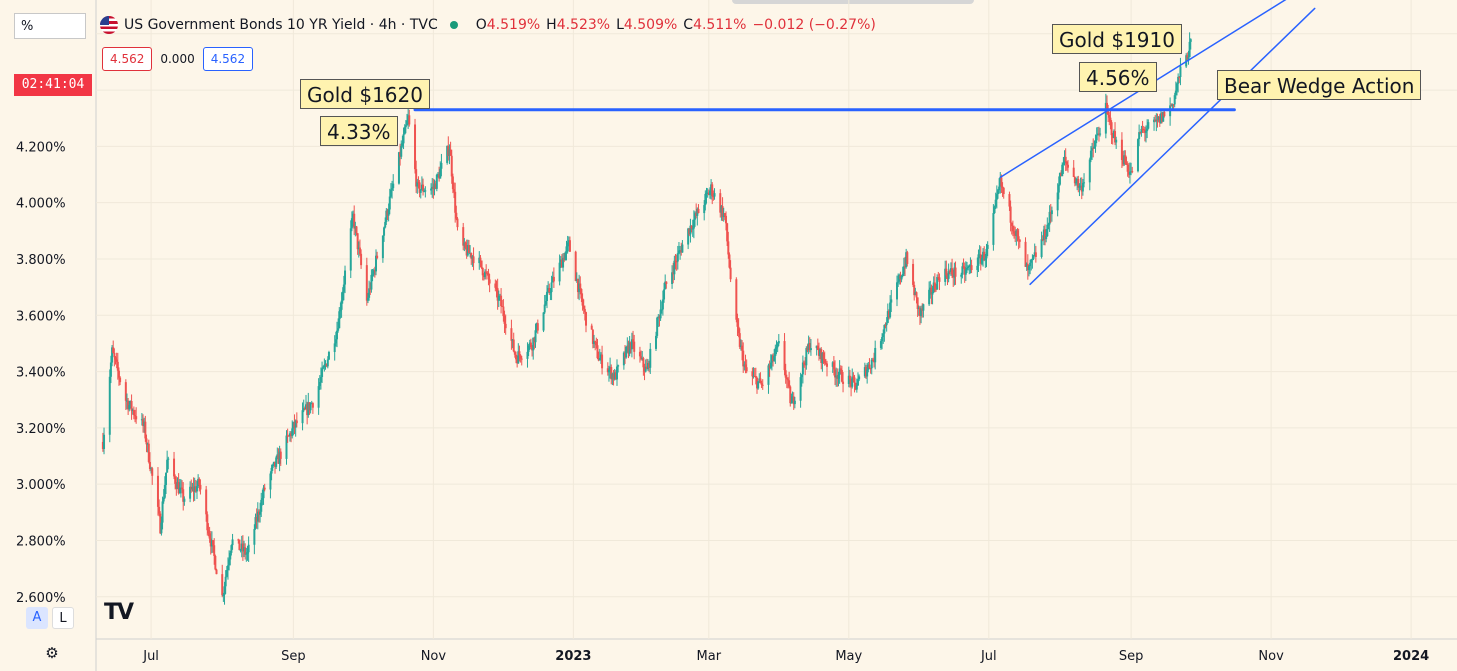 This screenshot has width=1457, height=671. Describe the element at coordinates (359, 131) in the screenshot. I see `annotation-yield-433: 4.33%` at that location.